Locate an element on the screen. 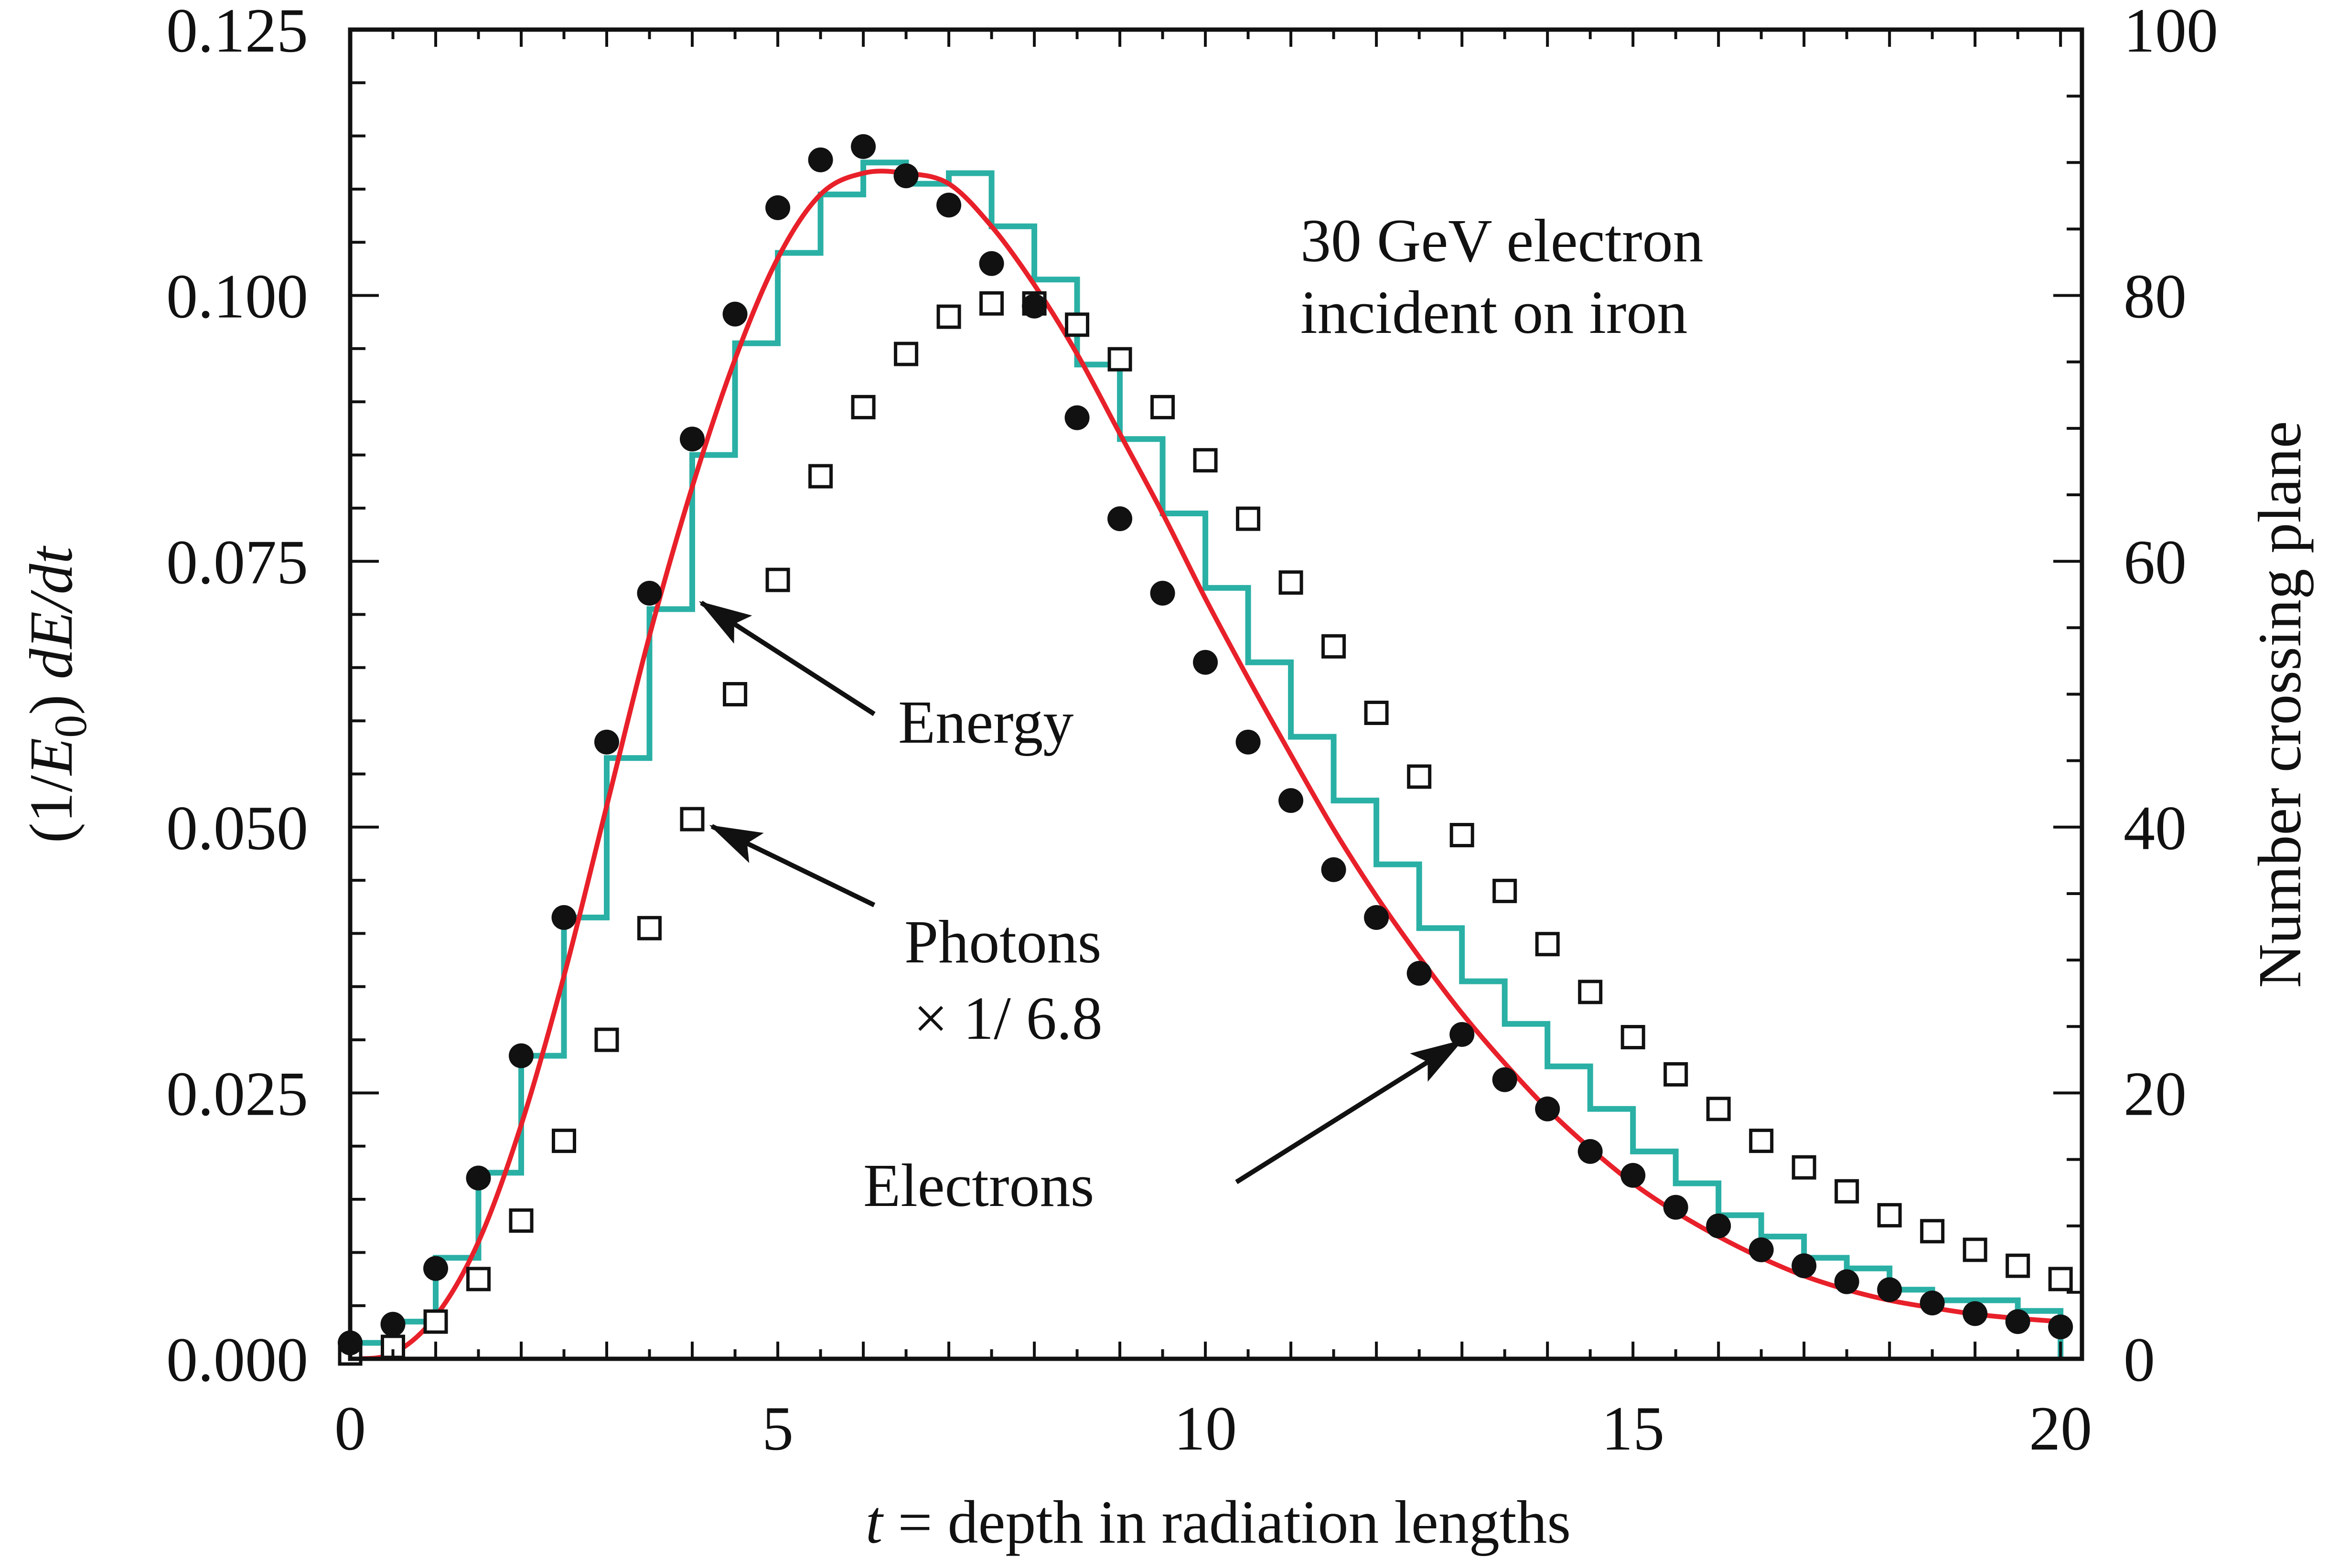  x-tick-label: 0 is located at coordinates (350, 1428).